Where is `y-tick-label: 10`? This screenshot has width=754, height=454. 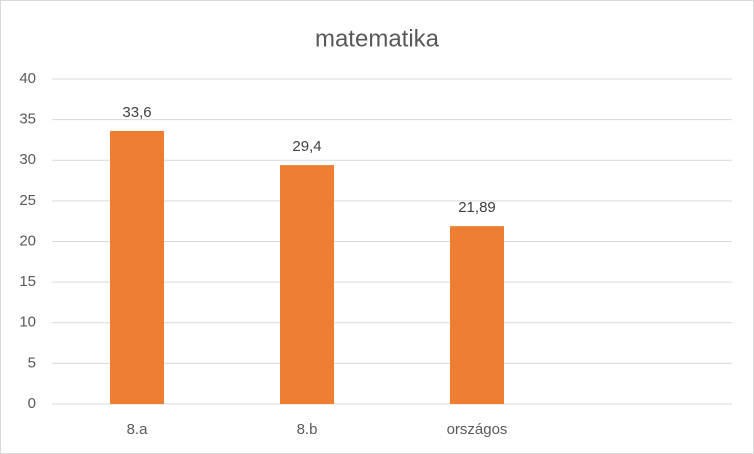
y-tick-label: 10 is located at coordinates (27, 322).